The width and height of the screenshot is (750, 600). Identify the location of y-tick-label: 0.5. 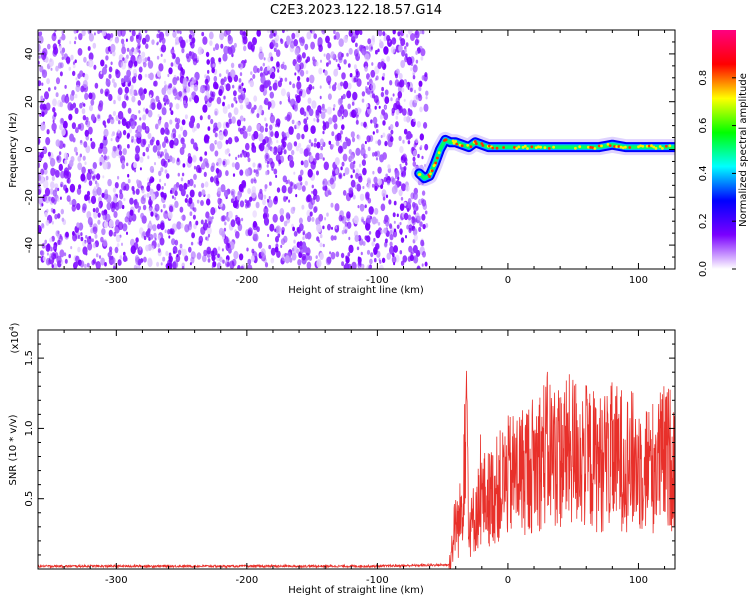
(29, 499).